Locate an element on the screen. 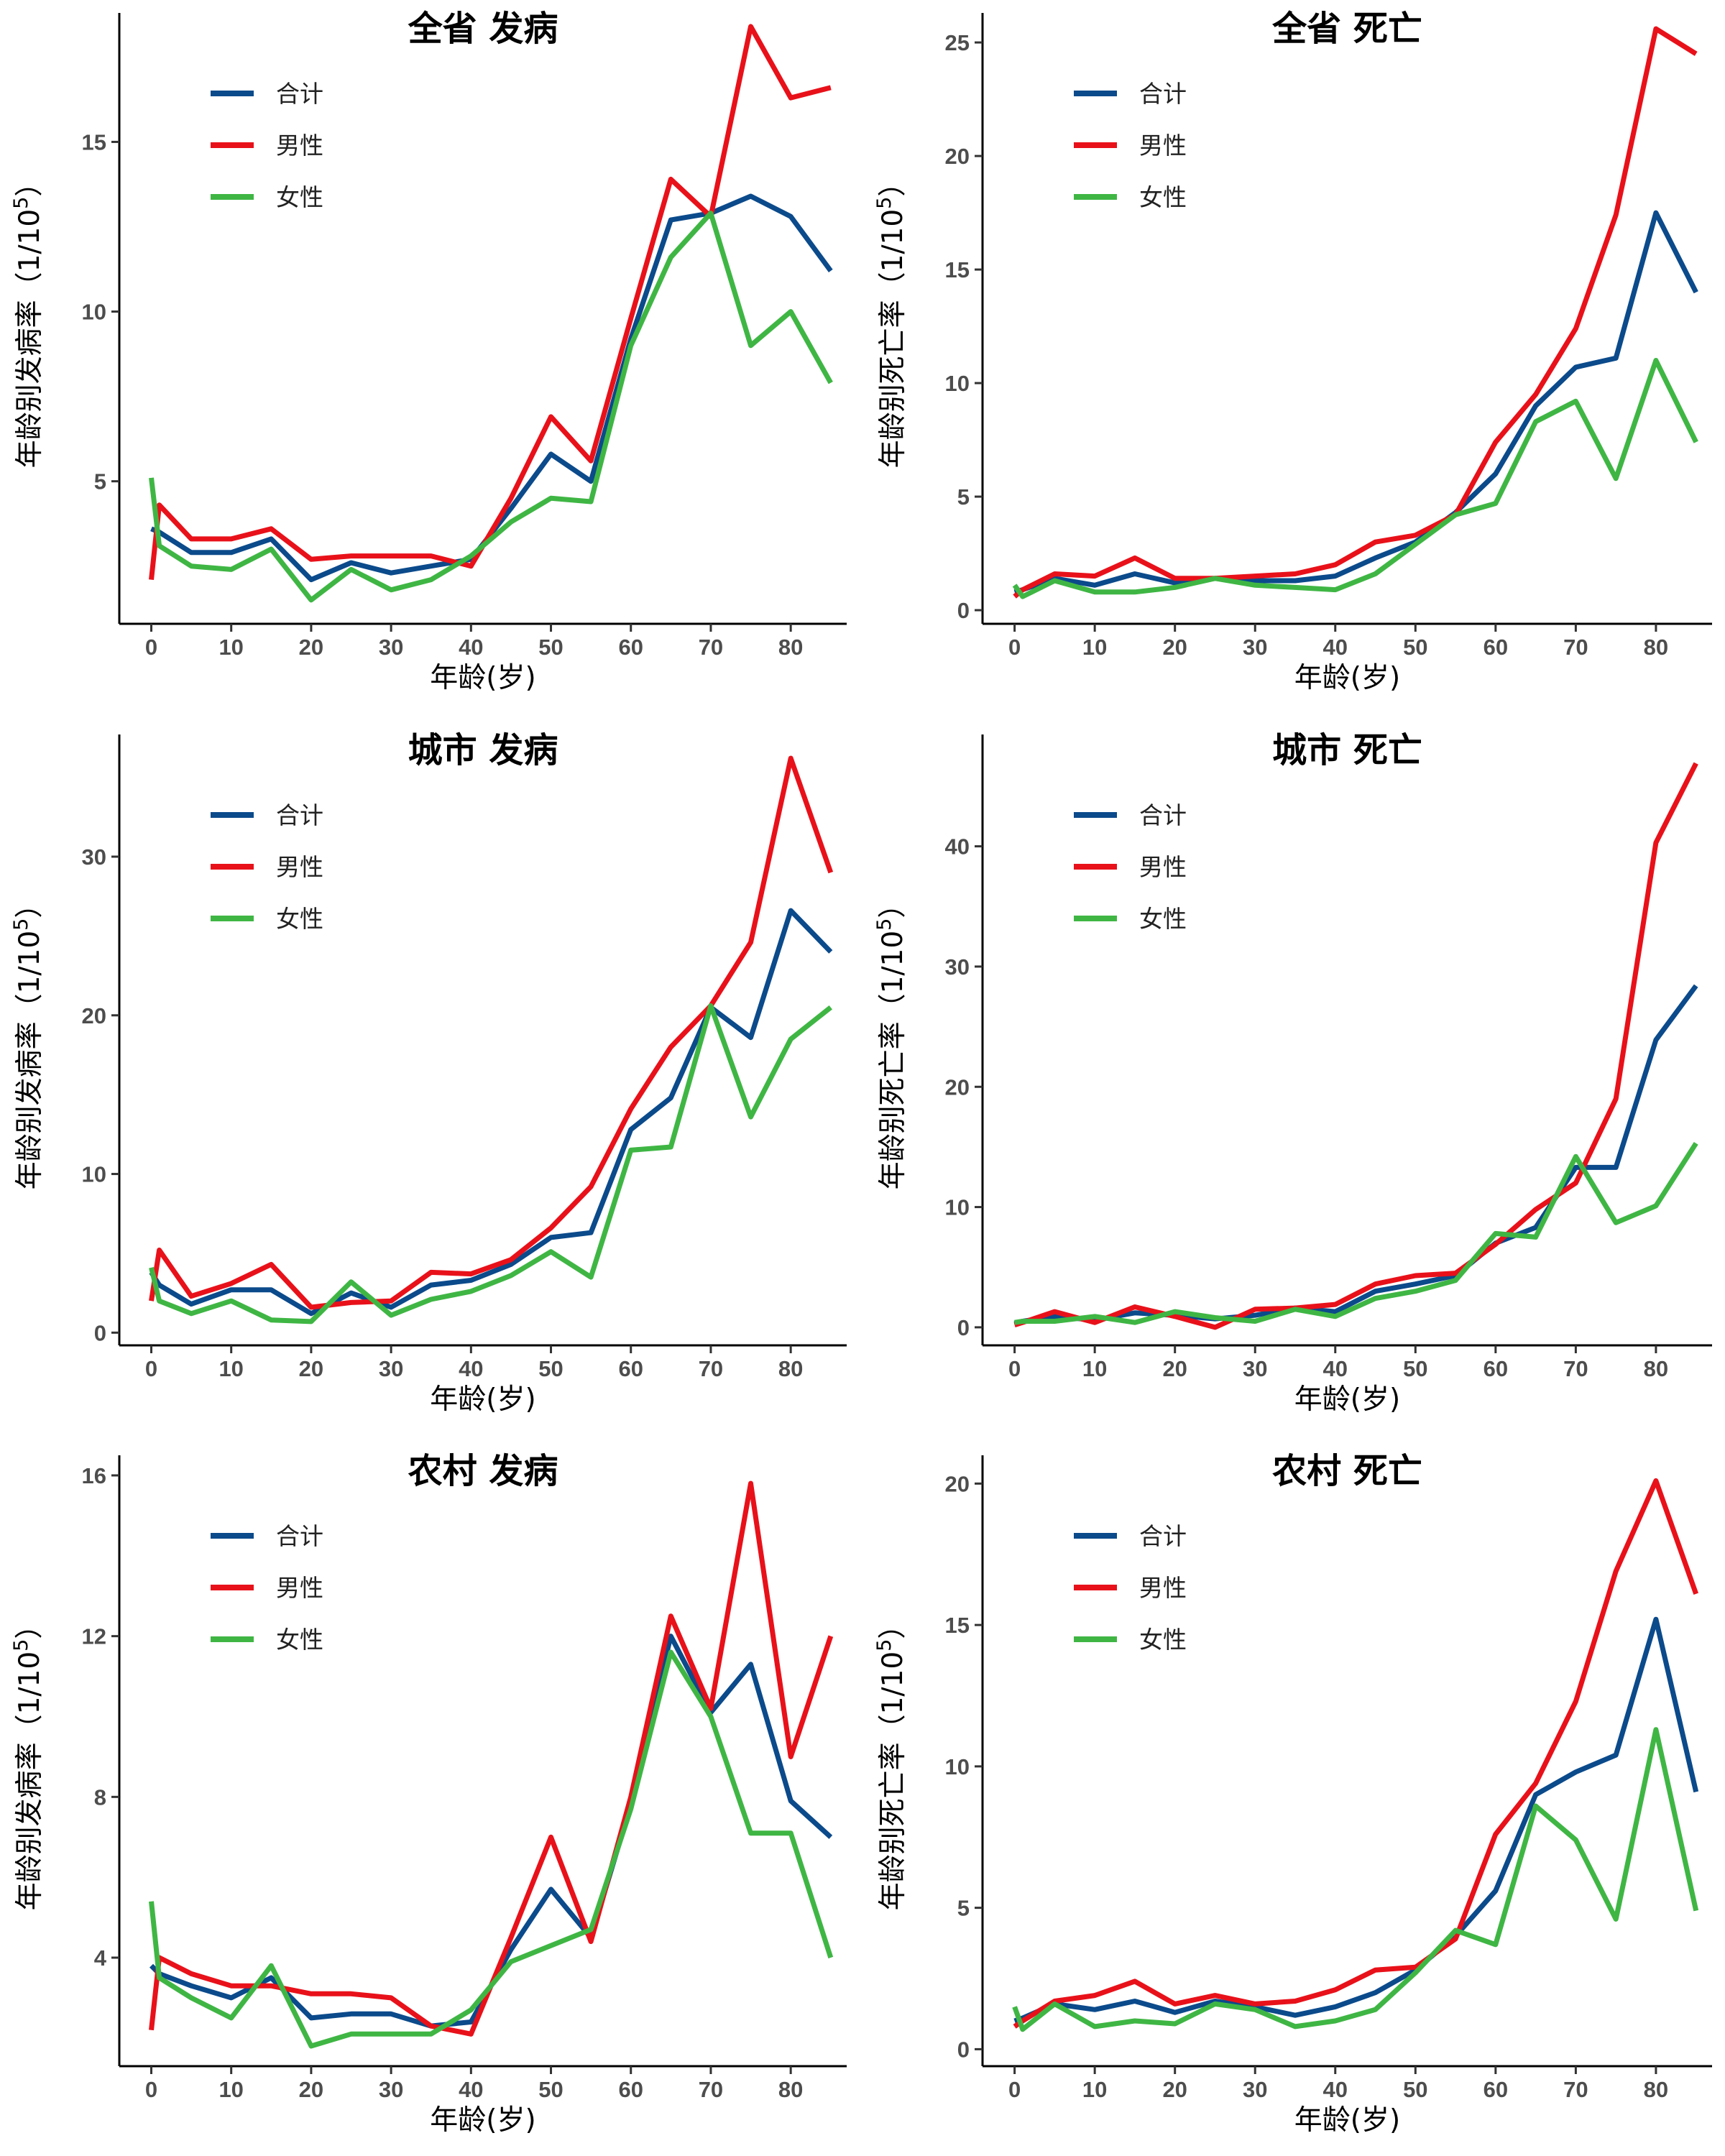  y-tick-label: 15 is located at coordinates (94, 142).